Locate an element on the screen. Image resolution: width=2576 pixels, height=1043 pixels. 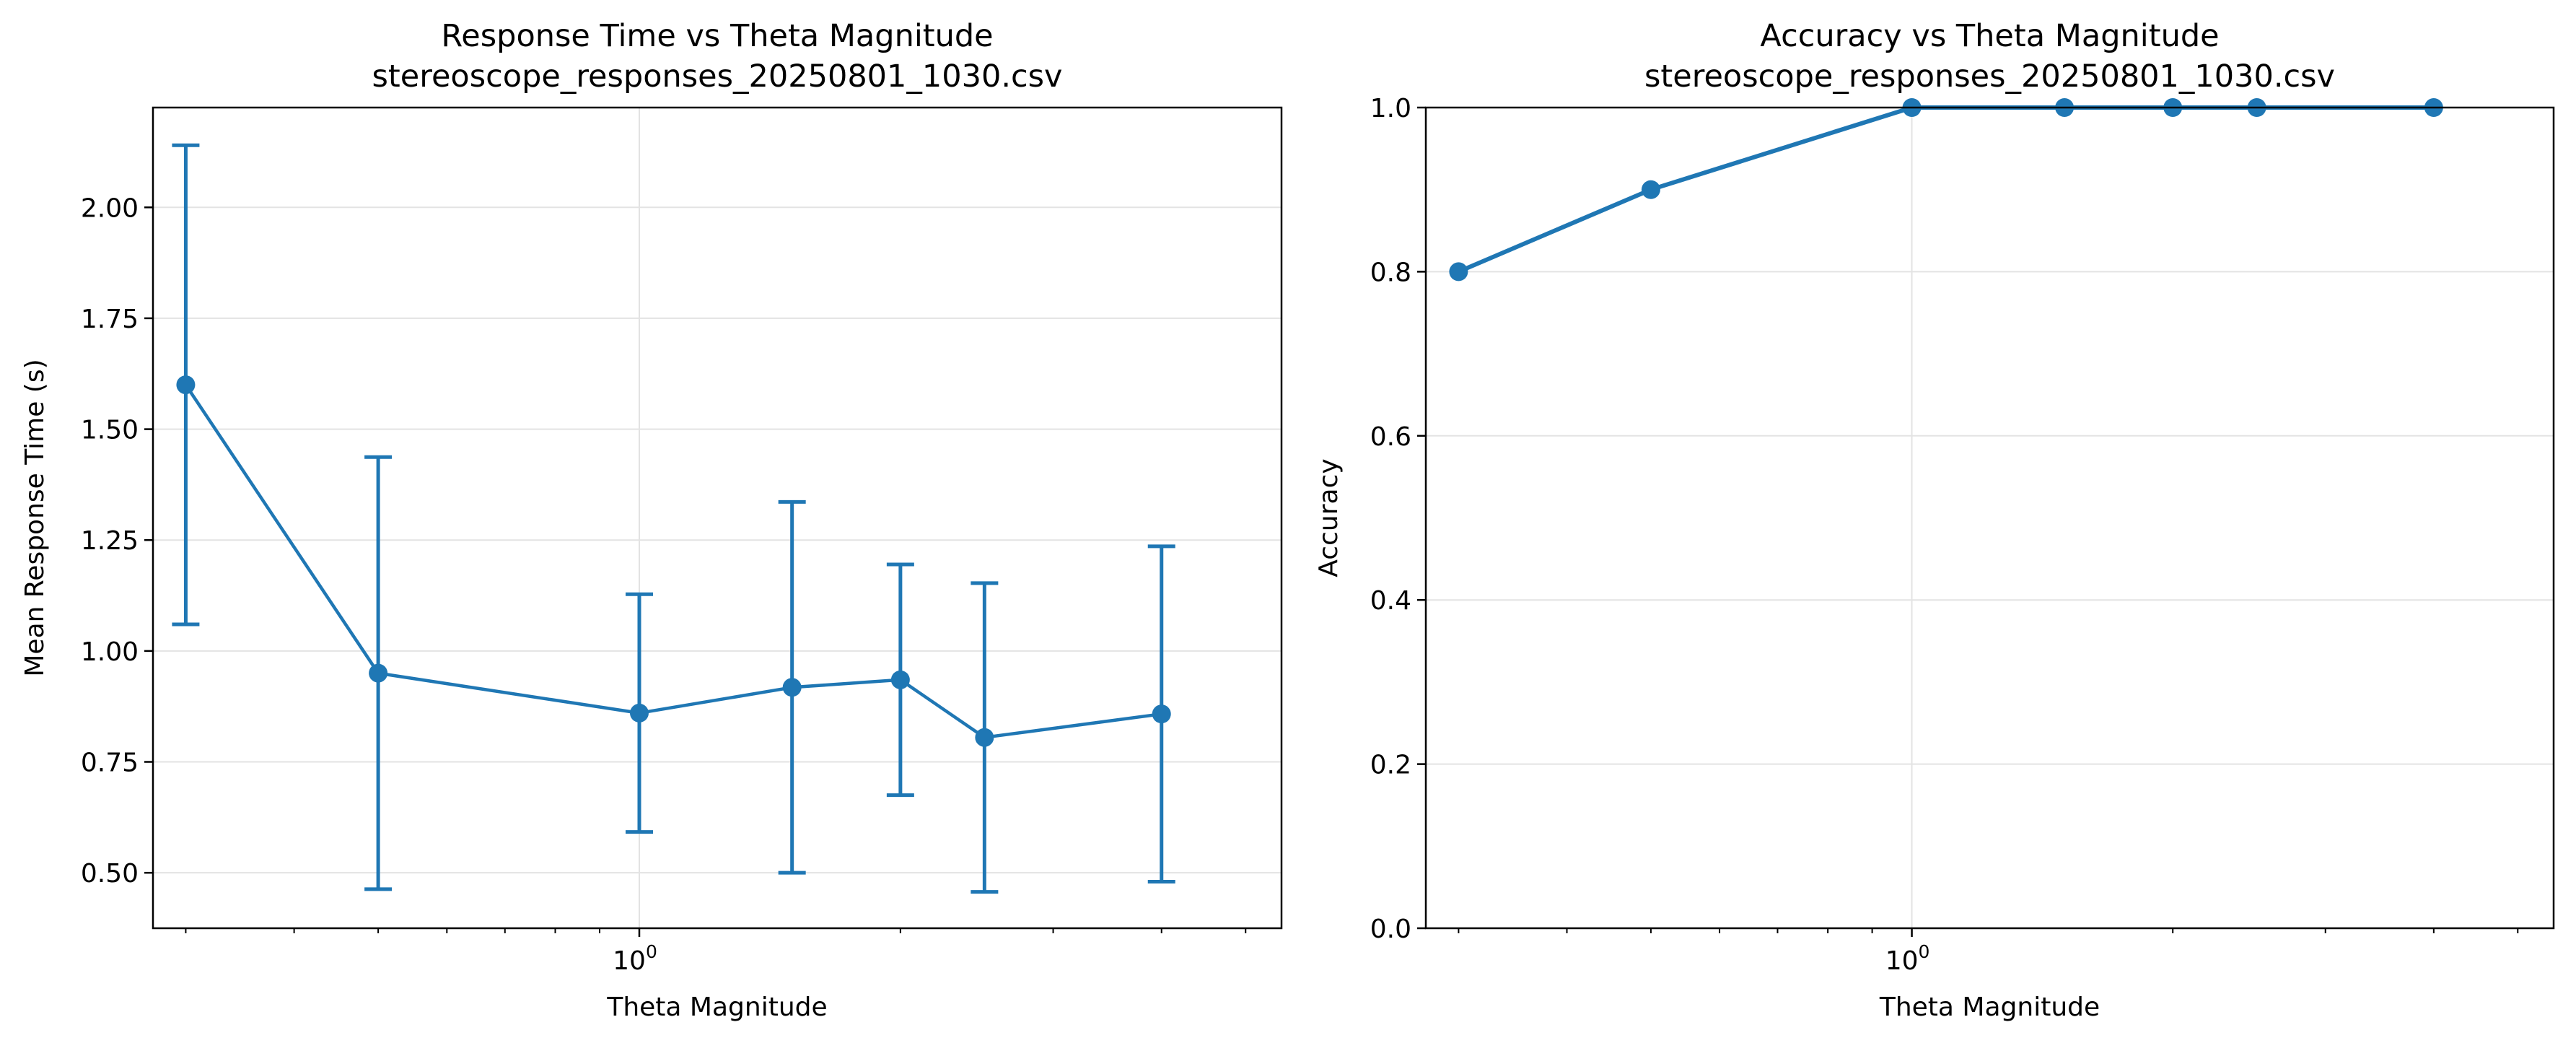
y-tick-label: 0.0 is located at coordinates (1390, 929).